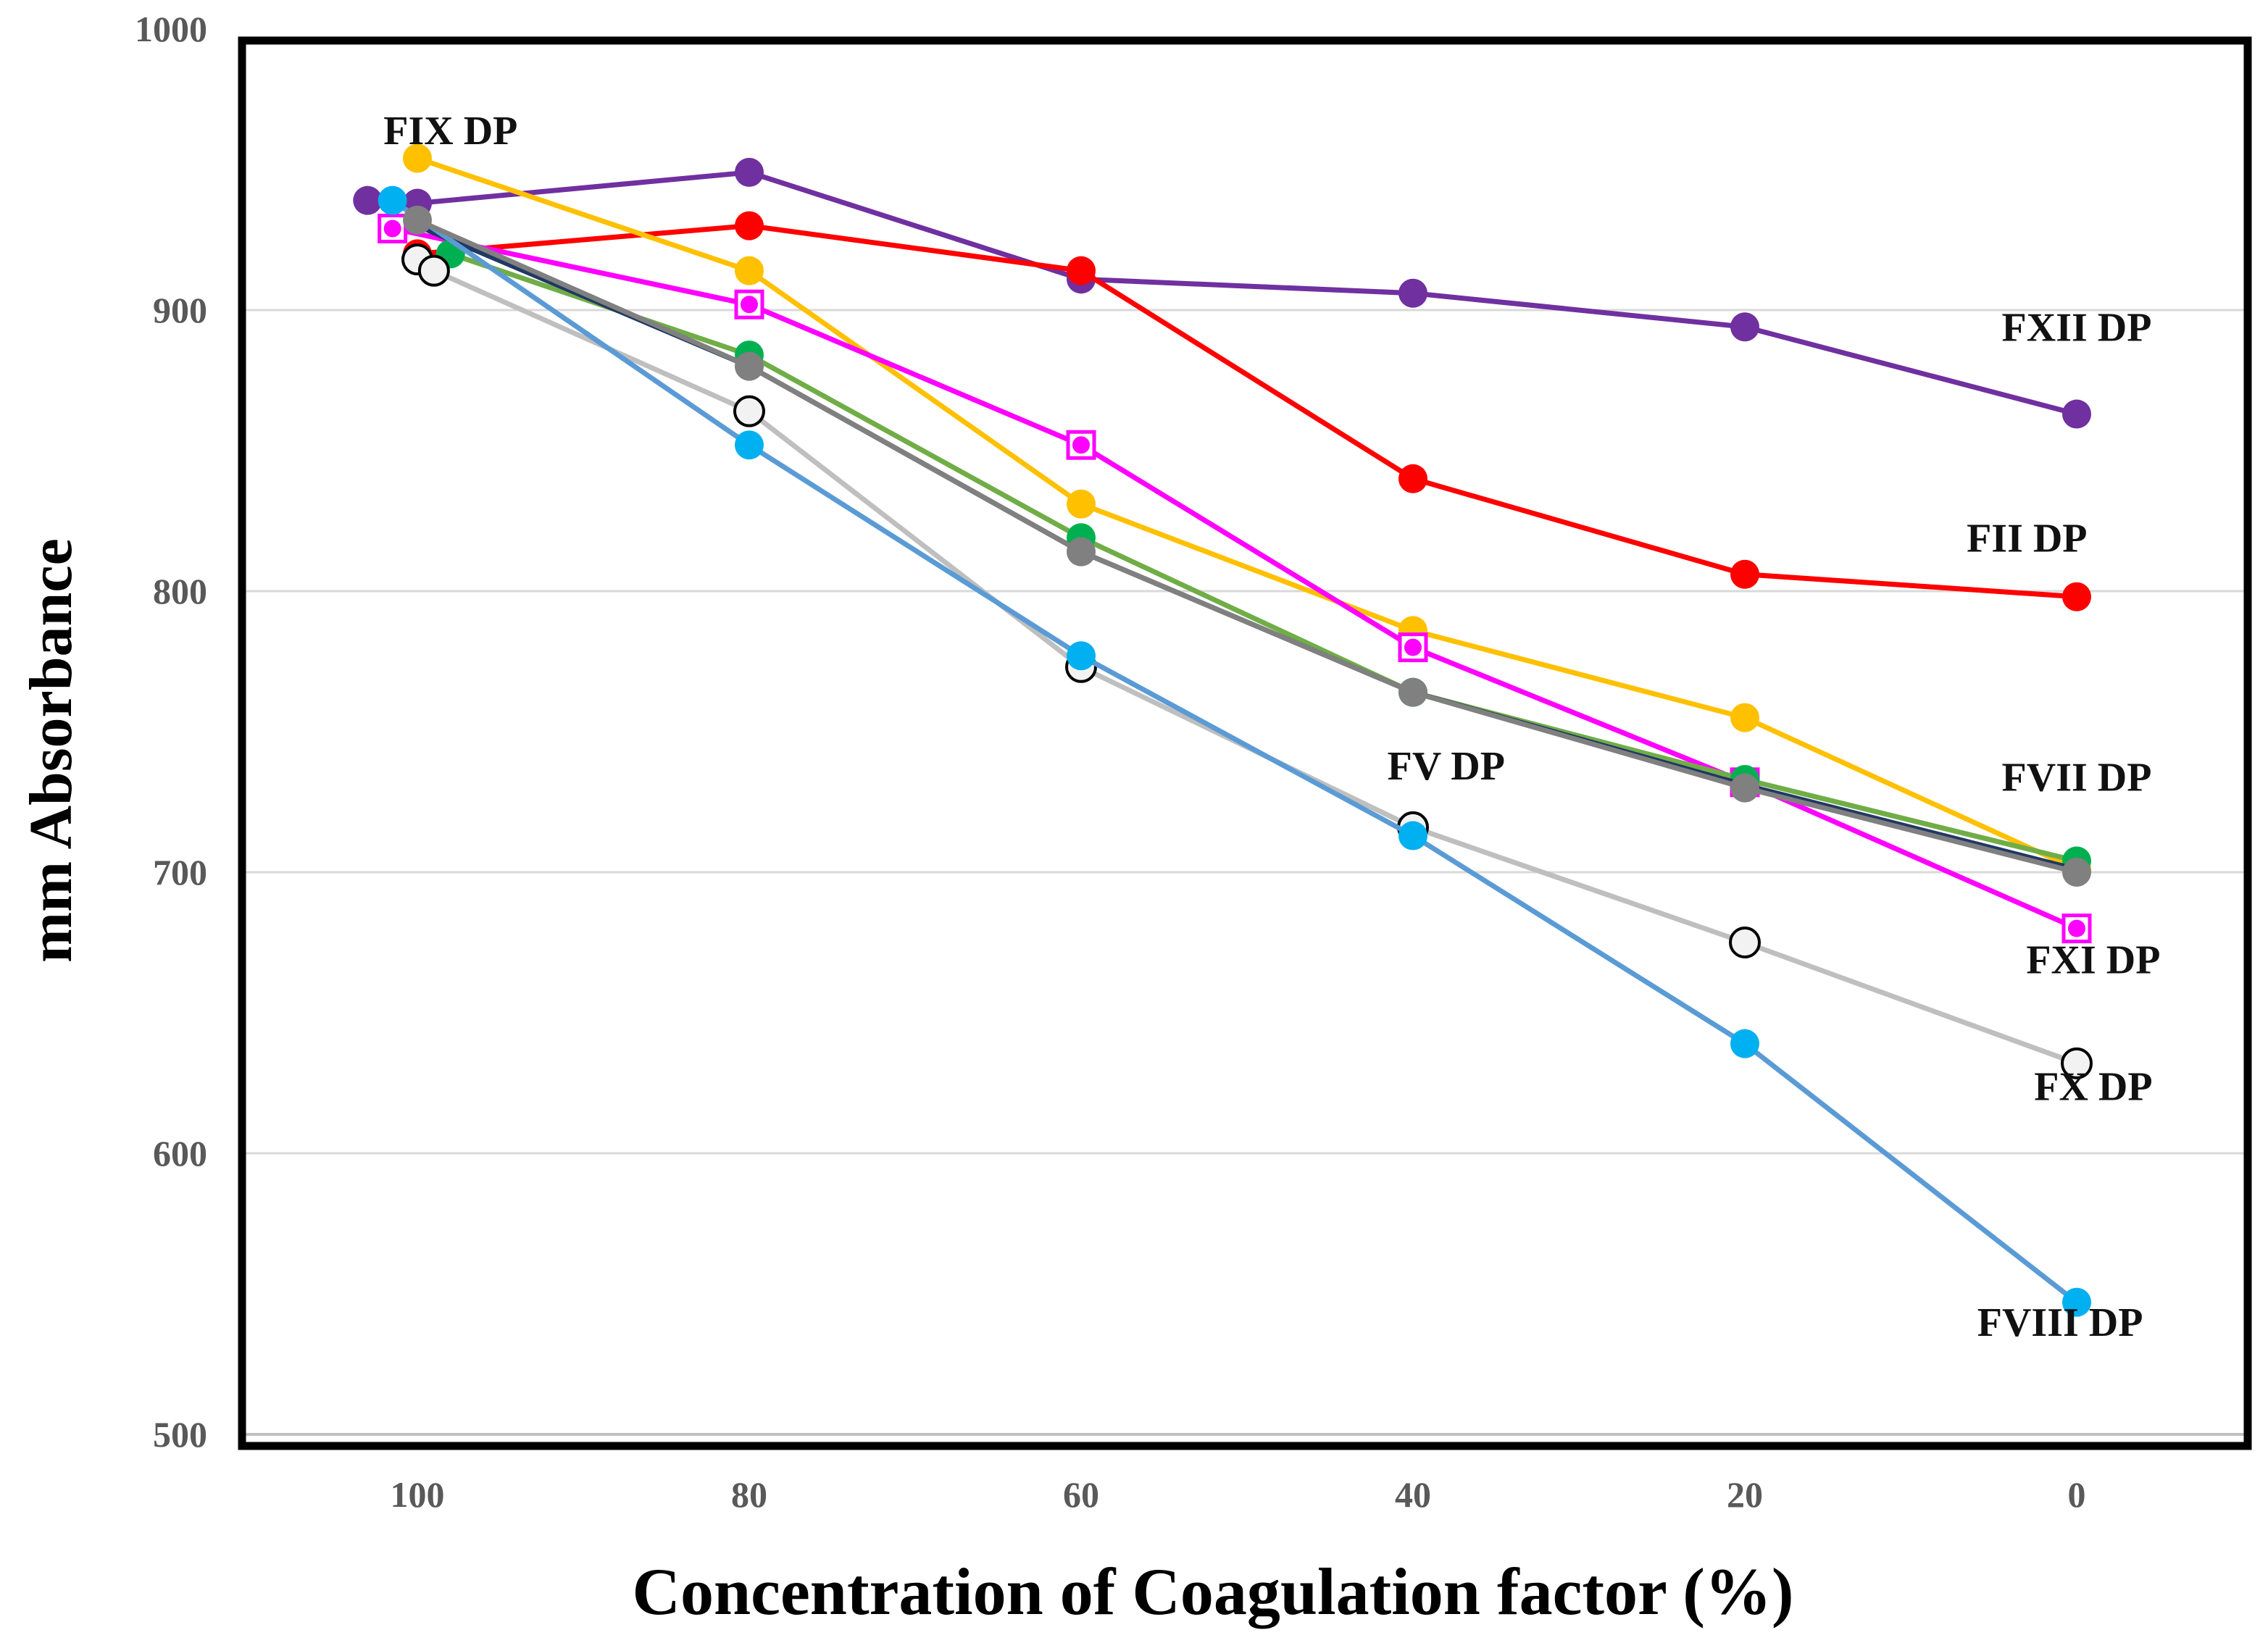 The width and height of the screenshot is (2268, 1643). I want to click on series-label: FVIII DP, so click(2060, 1322).